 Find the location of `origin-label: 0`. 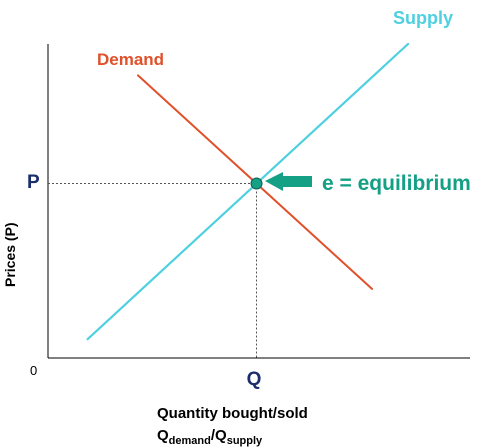

origin-label: 0 is located at coordinates (33, 370).